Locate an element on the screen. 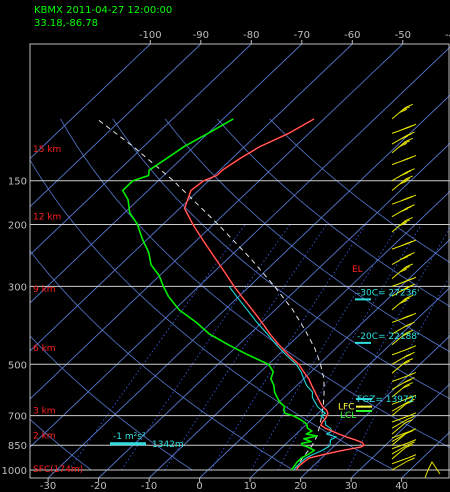 This screenshot has height=492, width=450. surface-wind-trace is located at coordinates (432, 470).